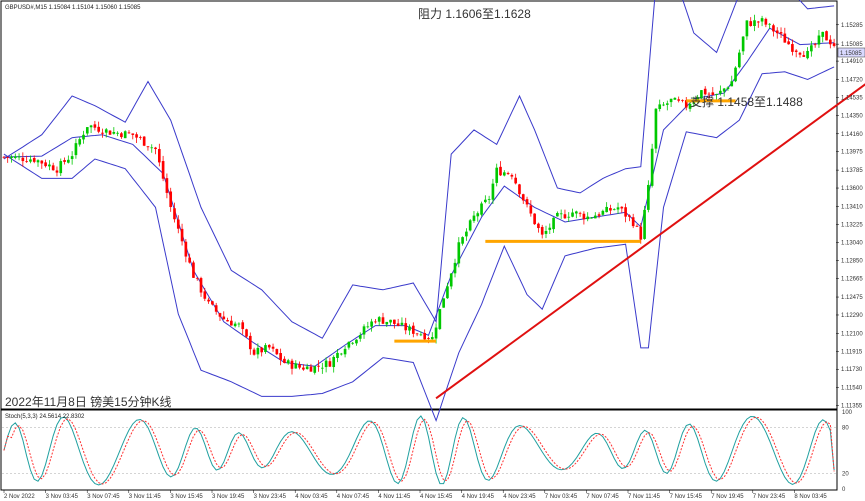 Image resolution: width=865 pixels, height=501 pixels. What do you see at coordinates (852, 316) in the screenshot?
I see `y-tick-label: 1.12290` at bounding box center [852, 316].